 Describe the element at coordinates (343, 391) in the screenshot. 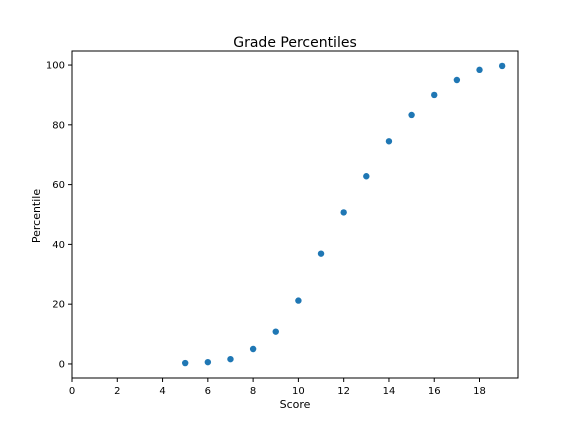

I see `x-tick-label: 12` at that location.